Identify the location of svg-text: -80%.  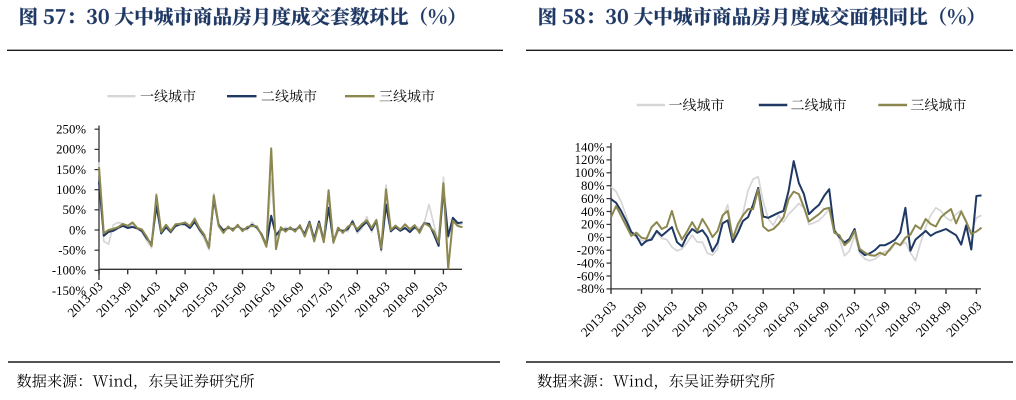
(591, 289).